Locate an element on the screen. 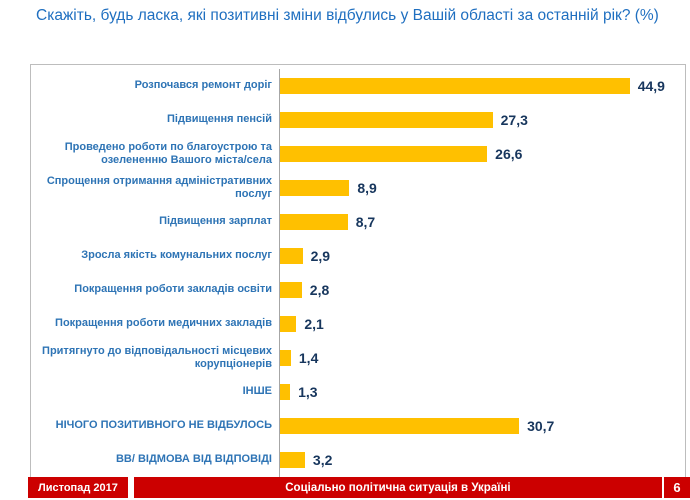 This screenshot has height=500, width=690. value-label: 2,1 is located at coordinates (314, 324).